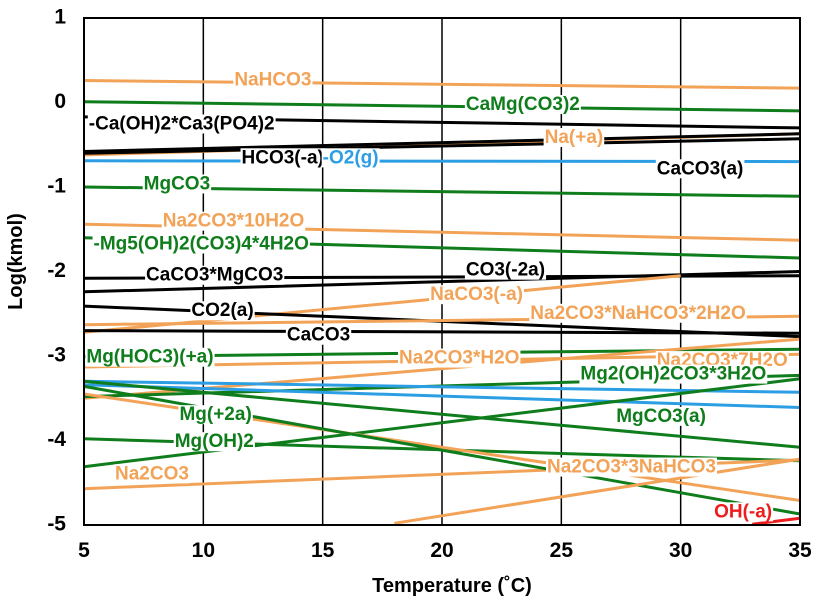  I want to click on series-label: Na2CO3*NaHCO3*2H2O, so click(637, 313).